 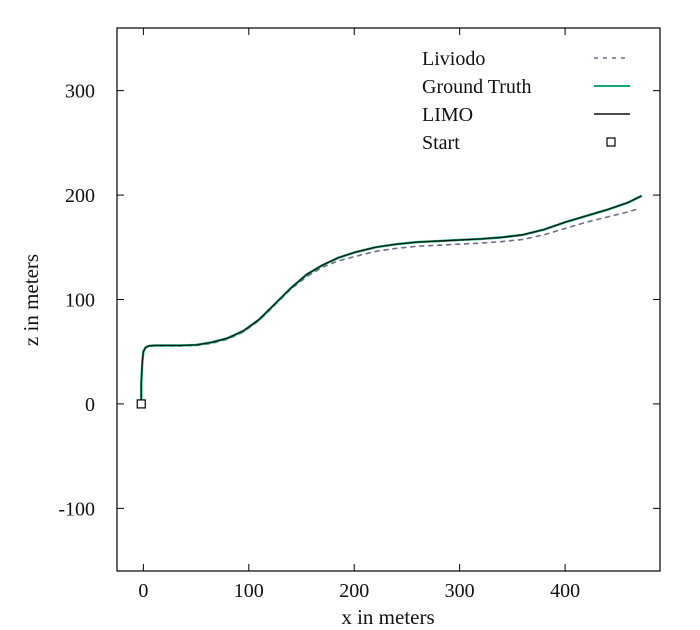 I want to click on y-tick-label-200: 200, so click(x=80, y=196).